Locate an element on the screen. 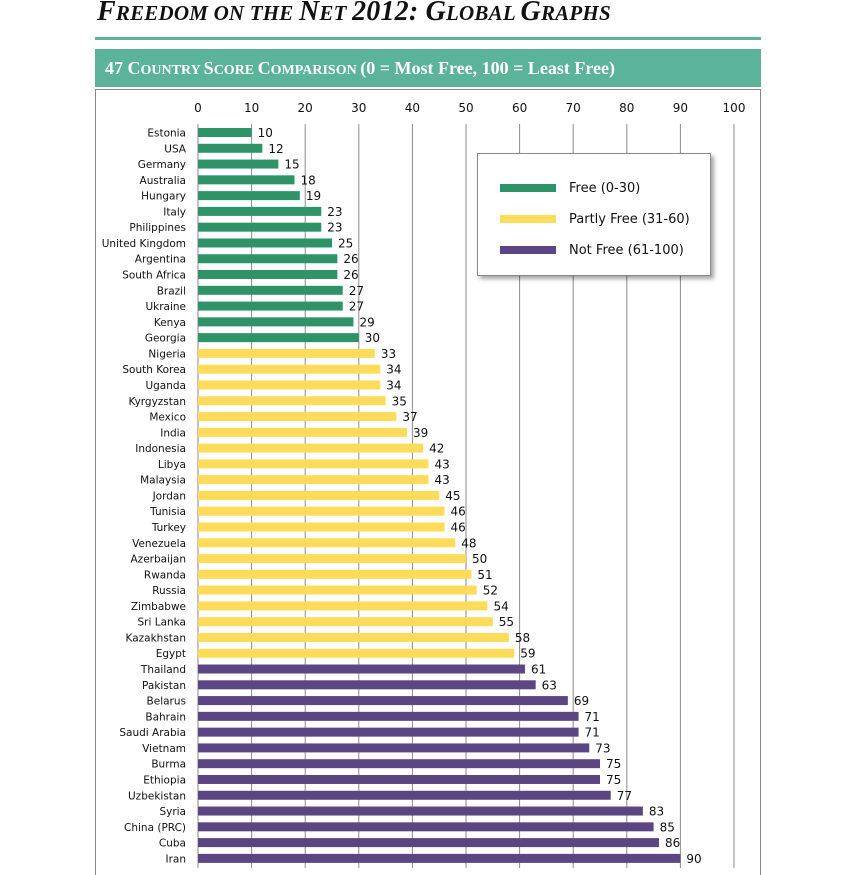  value-label: 27 is located at coordinates (356, 291).